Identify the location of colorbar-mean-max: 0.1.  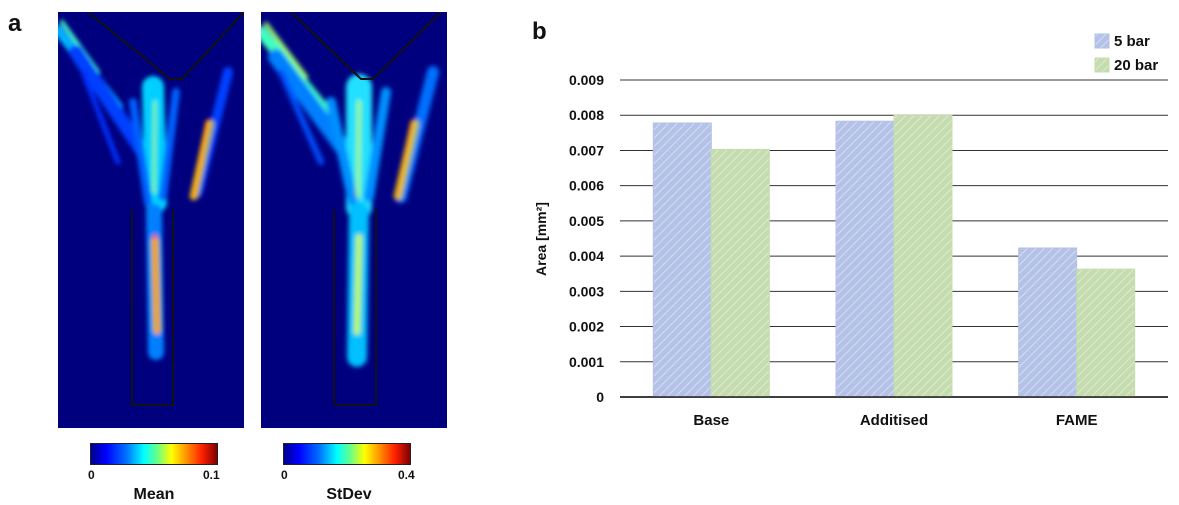
(211, 475).